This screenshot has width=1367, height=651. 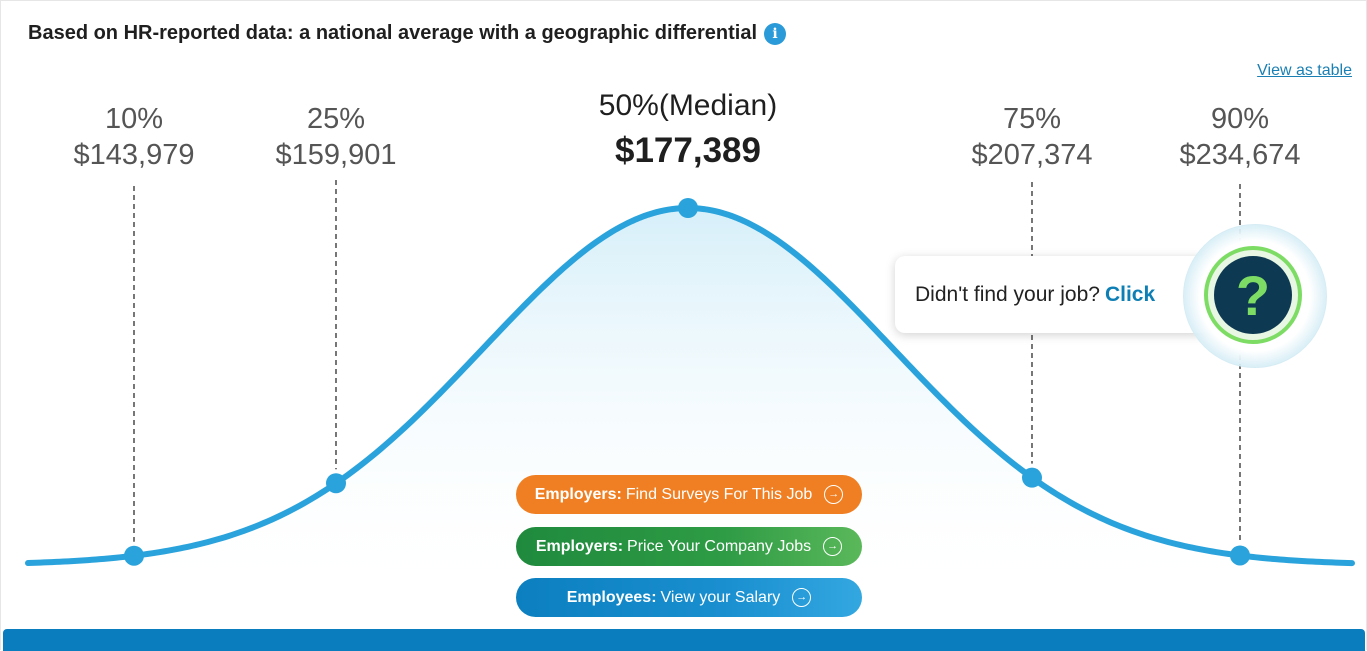 I want to click on popup-text: Didn't find your job?, so click(x=1007, y=294).